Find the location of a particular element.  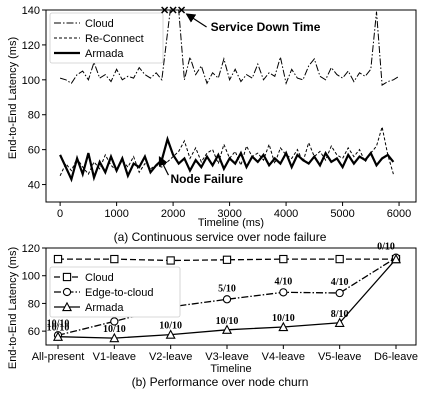

chart-a-series-line-re-connect is located at coordinates (226, 151).